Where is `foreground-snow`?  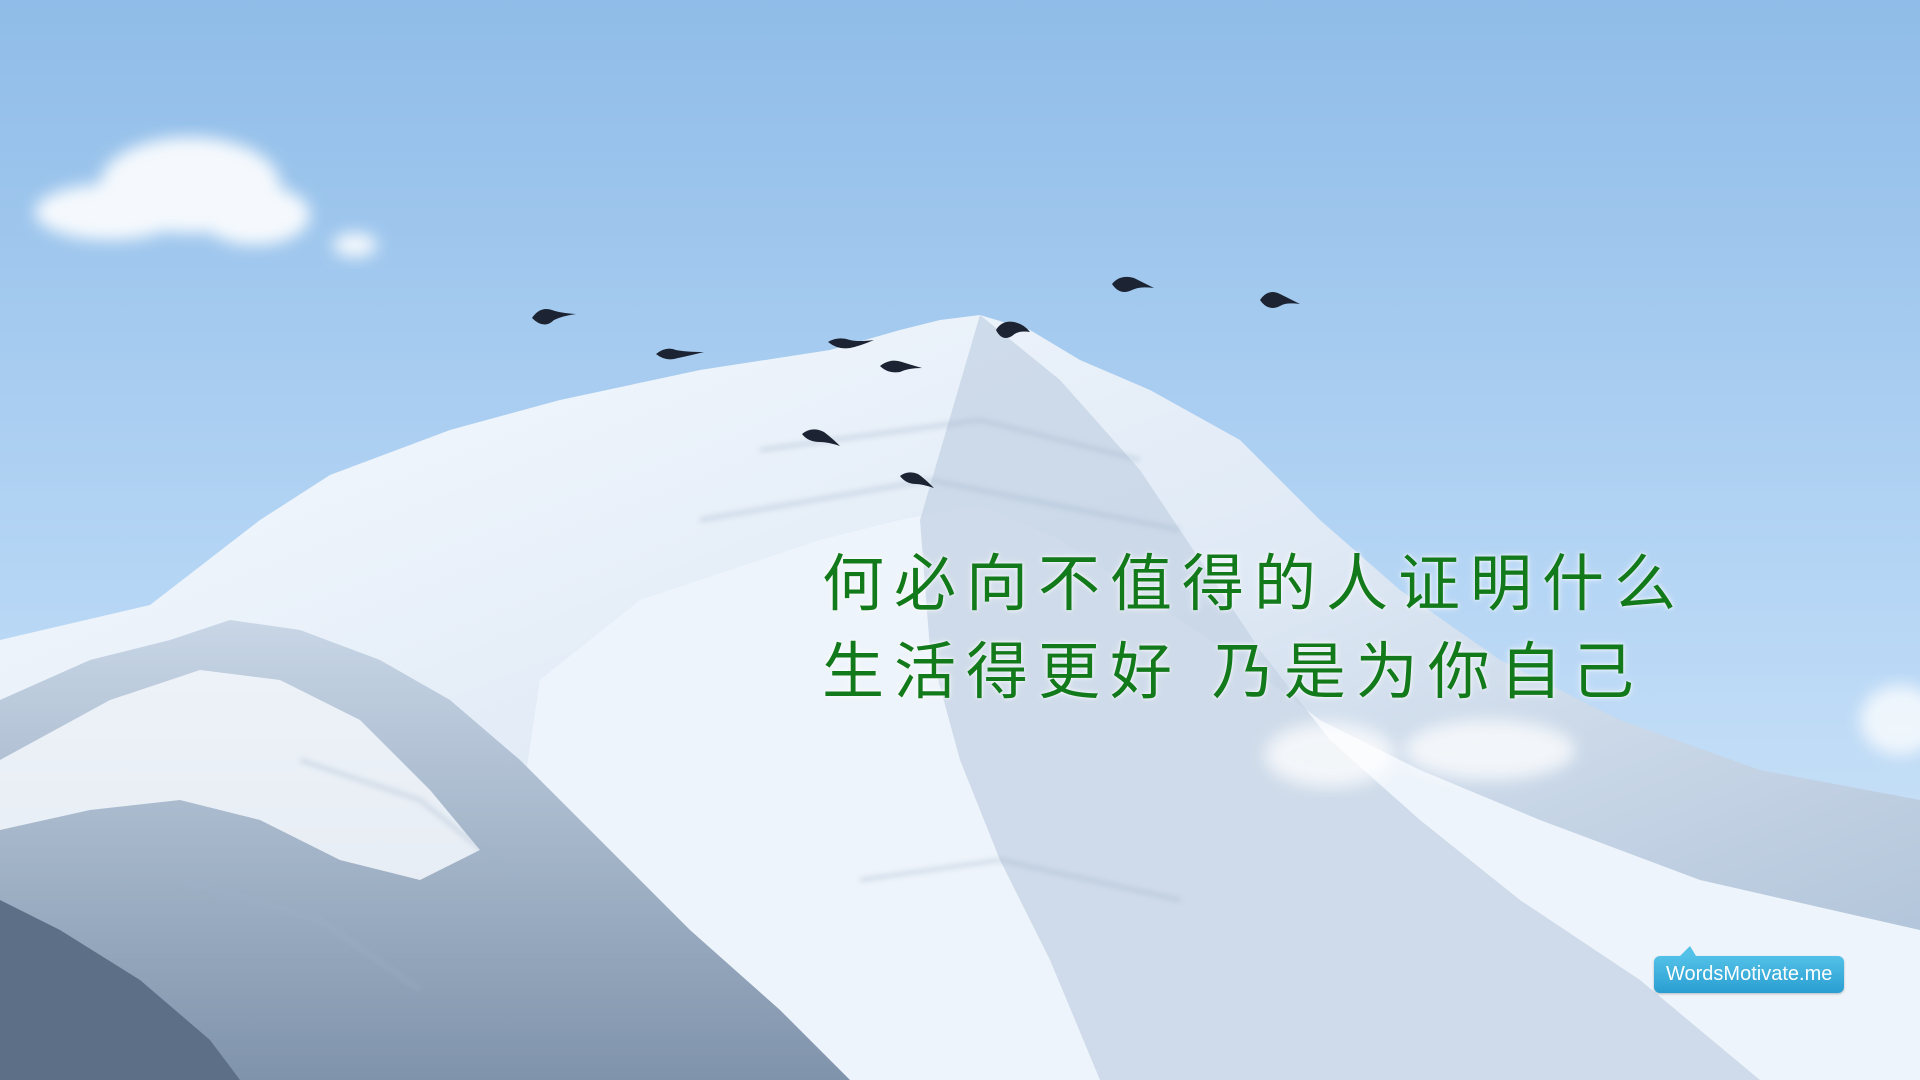 foreground-snow is located at coordinates (240, 775).